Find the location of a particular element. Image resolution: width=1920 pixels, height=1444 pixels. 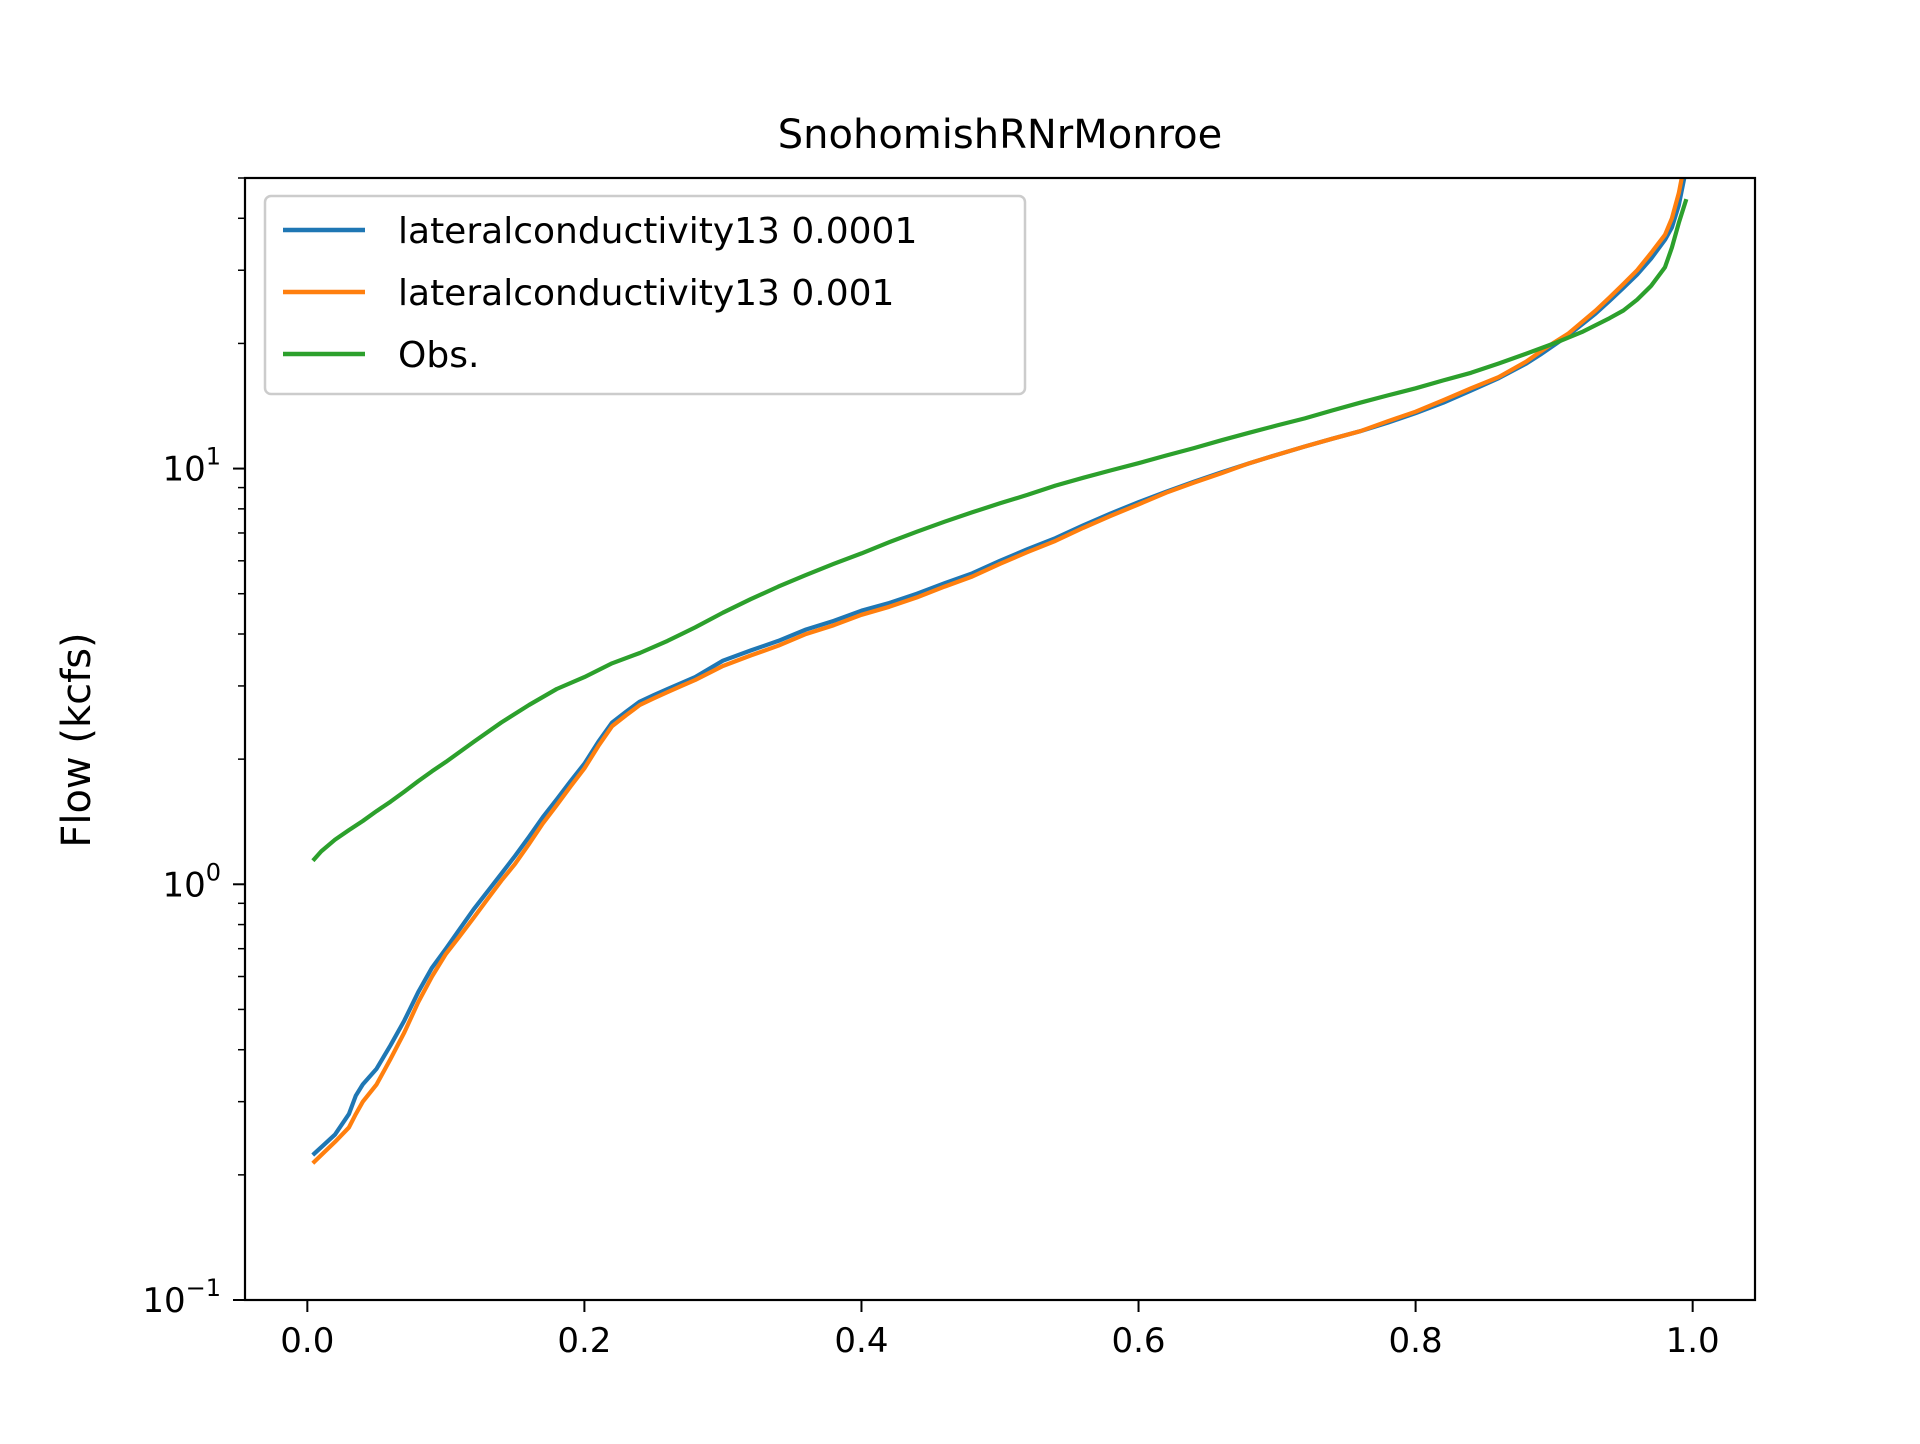

x-tick-label: 0.2 is located at coordinates (584, 1341).